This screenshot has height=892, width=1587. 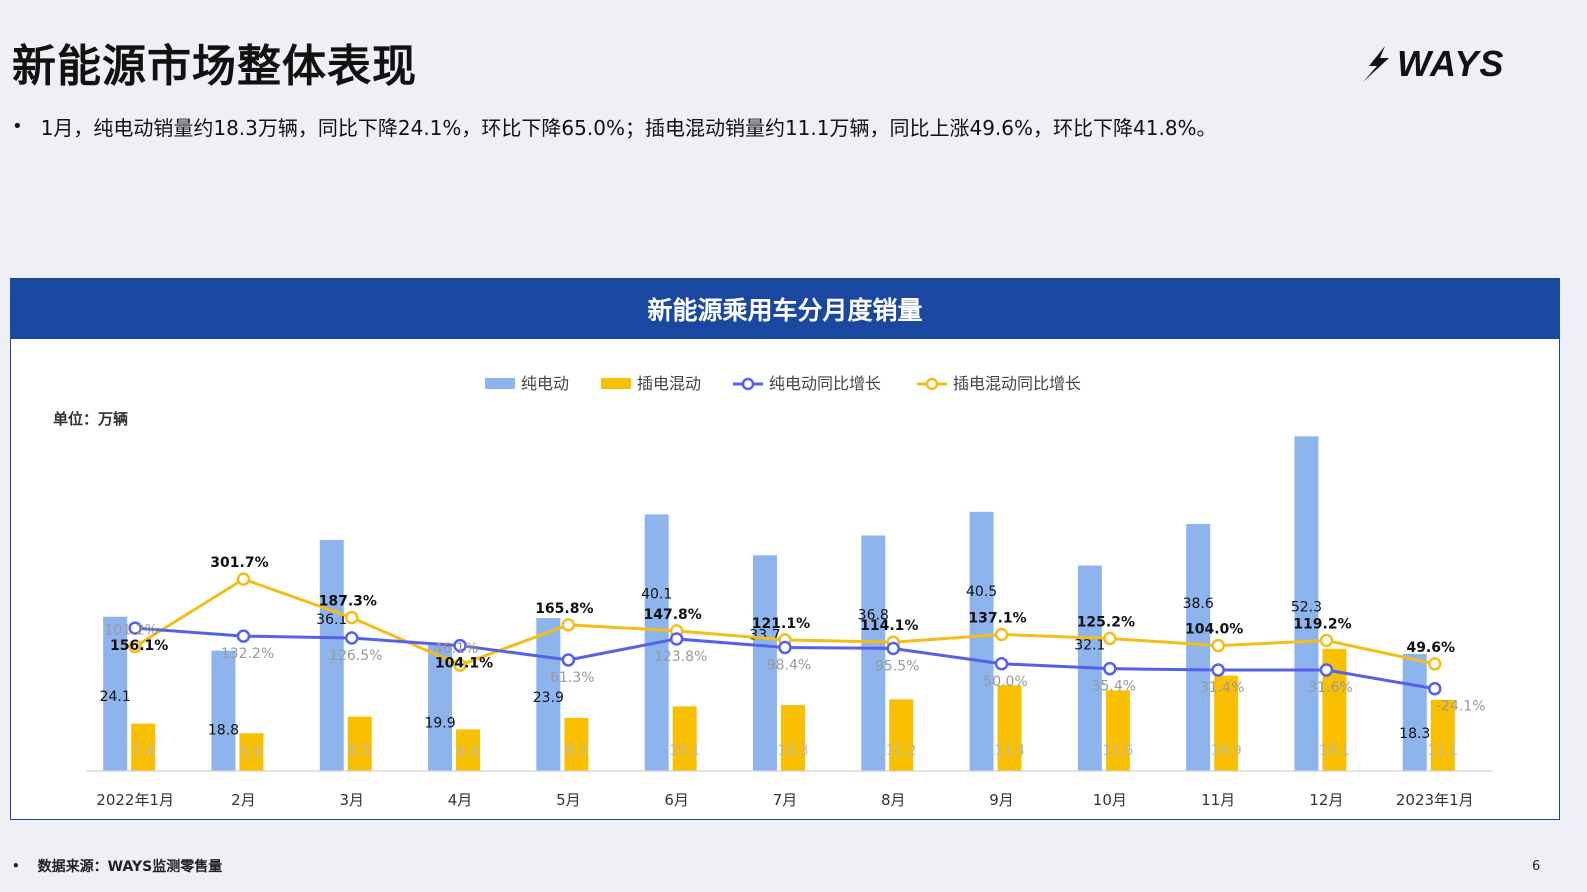 What do you see at coordinates (572, 678) in the screenshot?
I see `bev-growth-label-4: 61.3%` at bounding box center [572, 678].